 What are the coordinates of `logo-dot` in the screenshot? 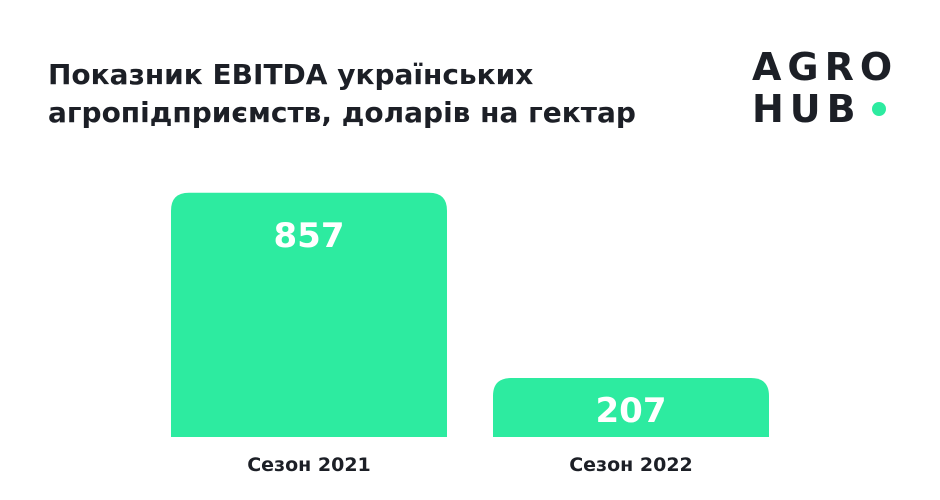 It's located at (879, 109).